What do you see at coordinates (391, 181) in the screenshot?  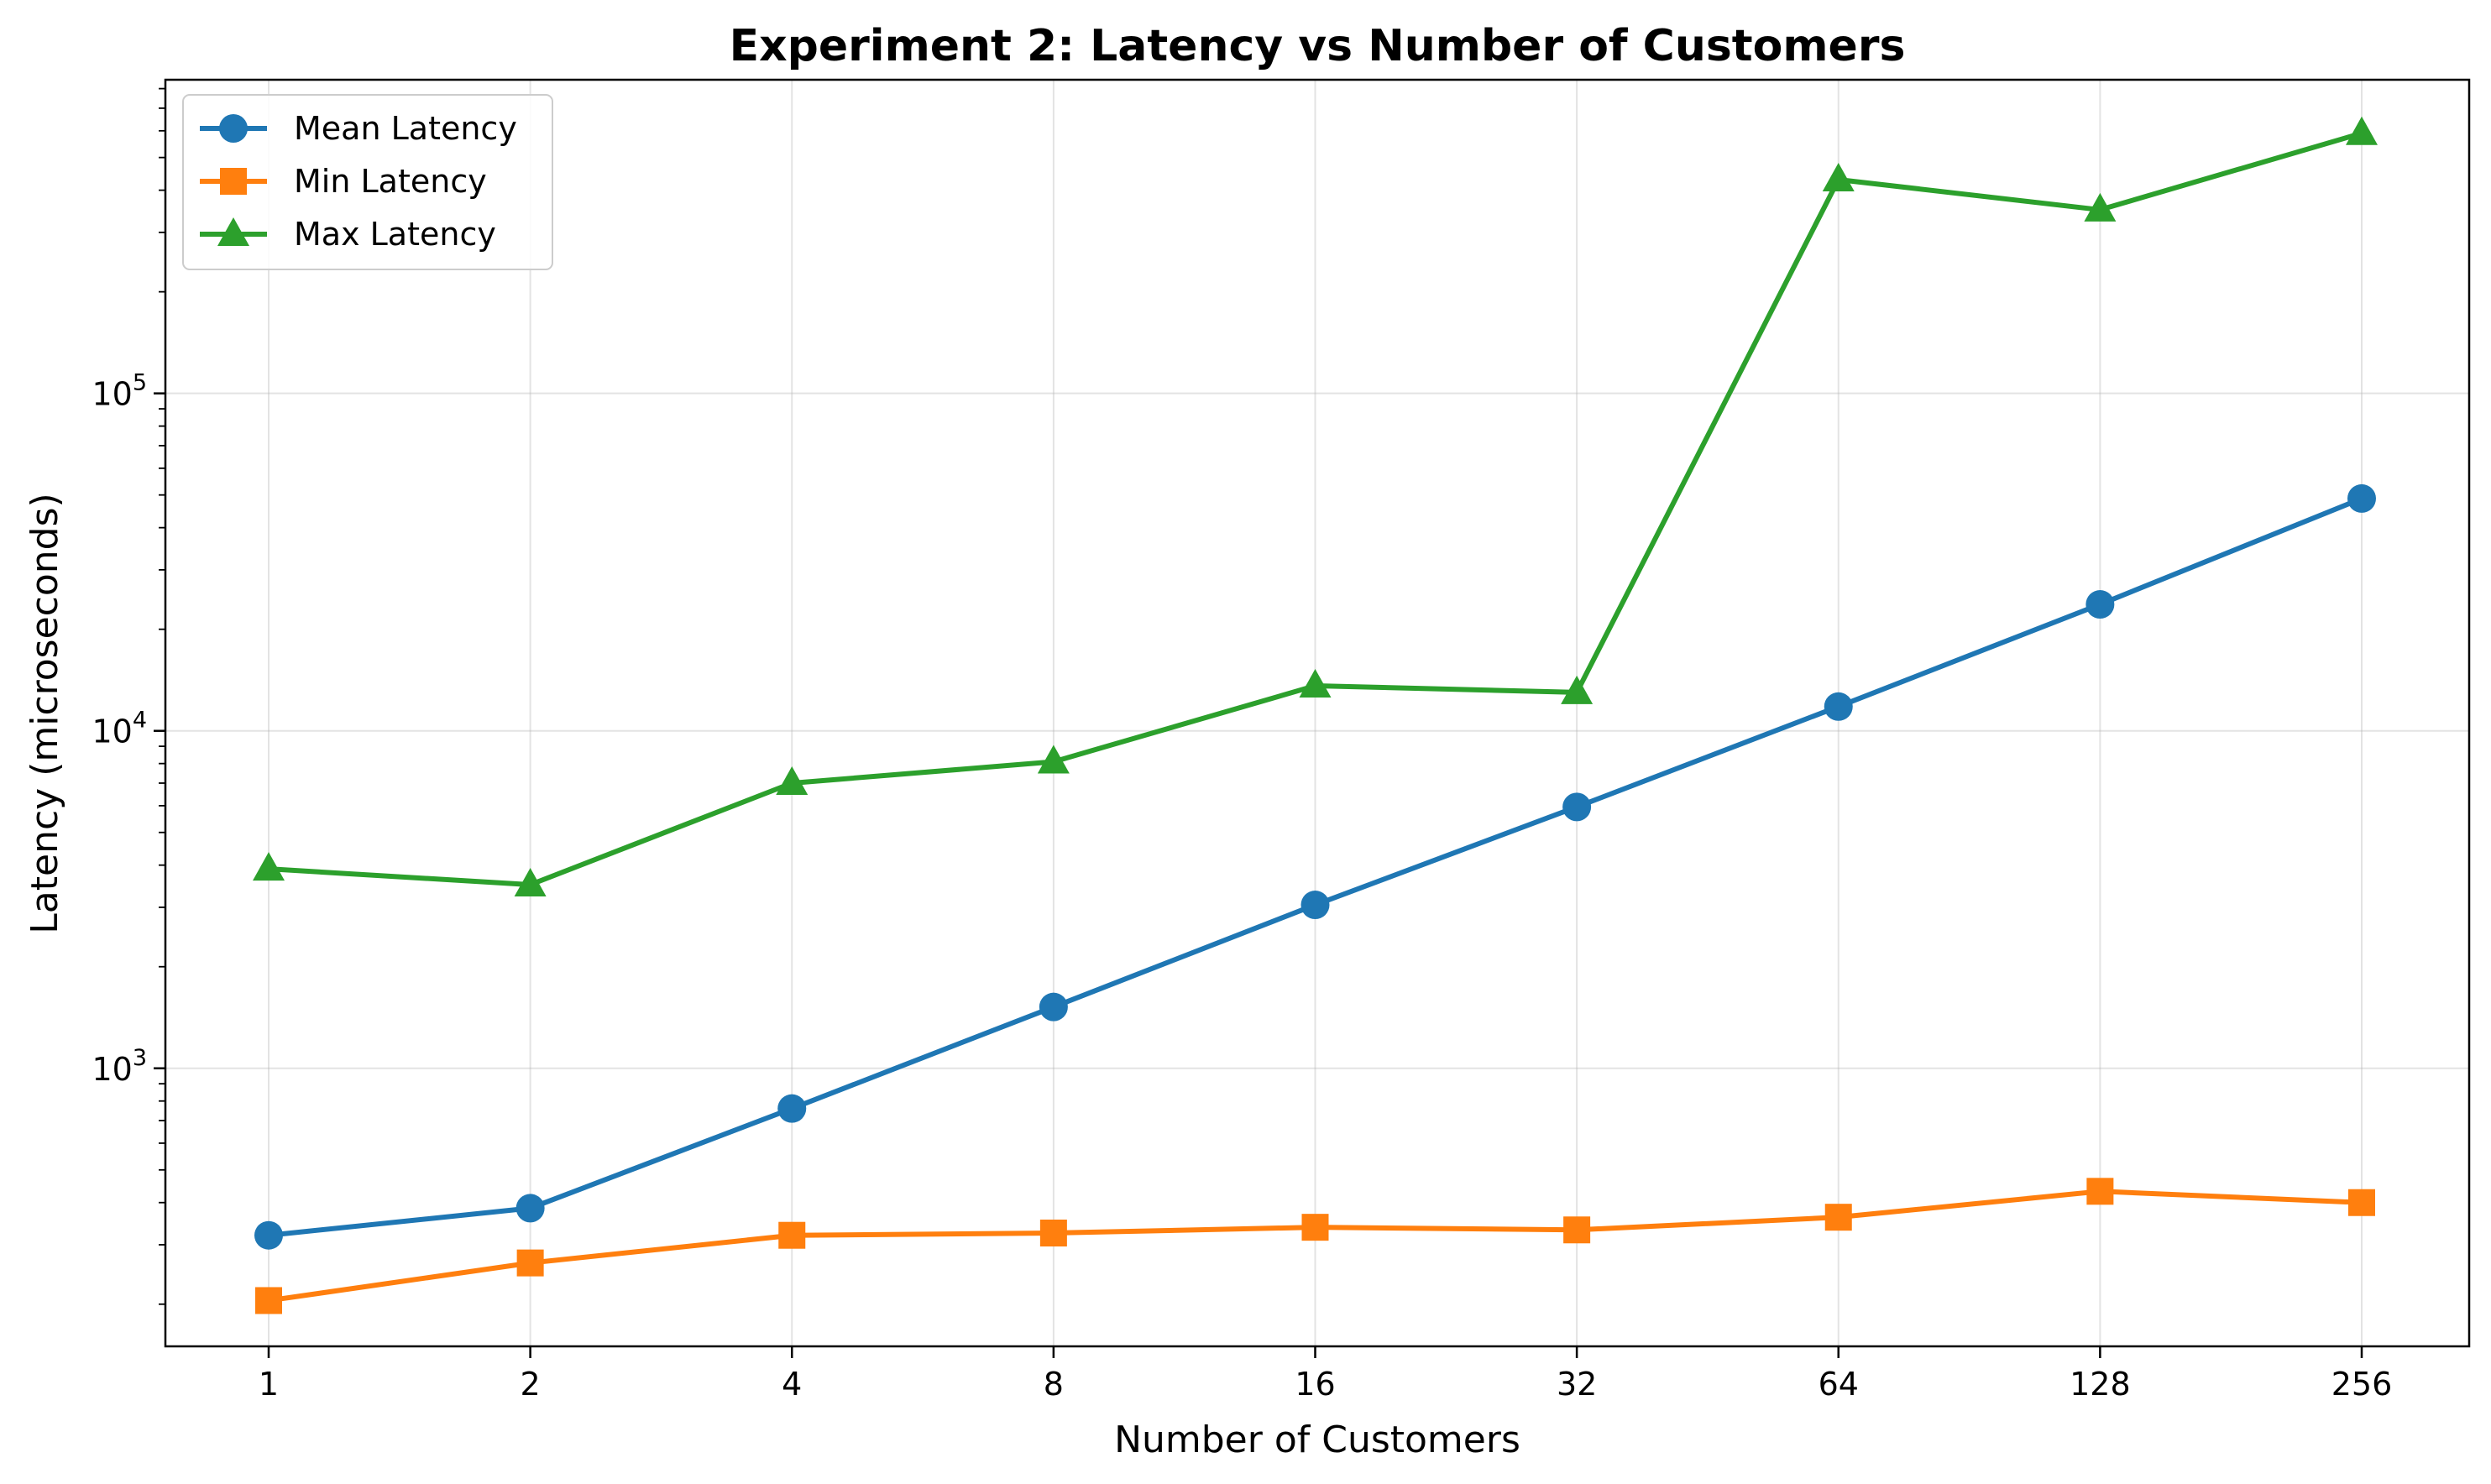 I see `legend-label: Min Latency` at bounding box center [391, 181].